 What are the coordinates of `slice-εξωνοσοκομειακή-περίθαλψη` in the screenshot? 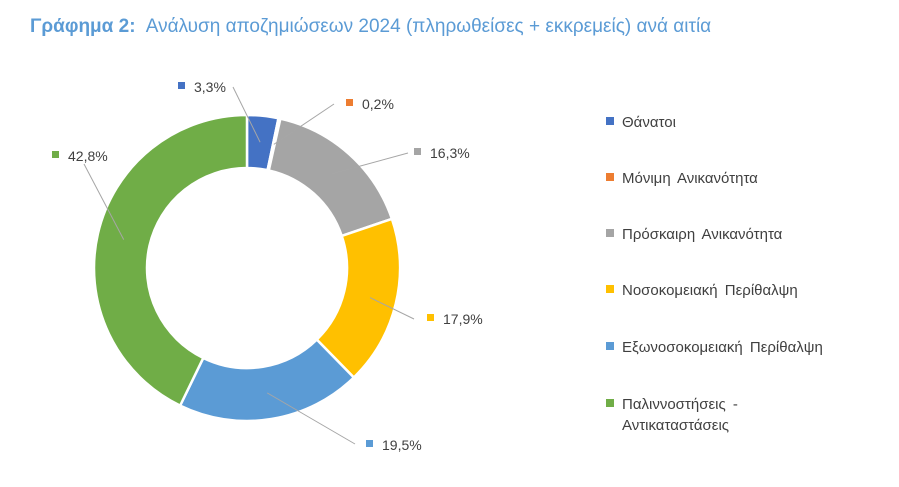 It's located at (267, 380).